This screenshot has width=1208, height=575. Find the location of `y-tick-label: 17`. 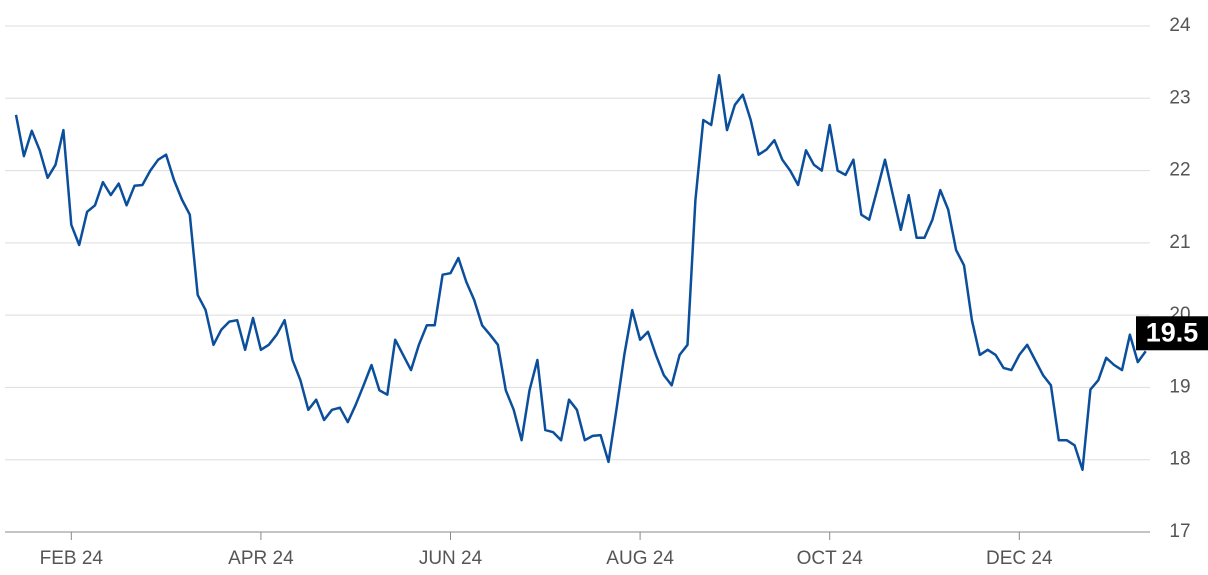

y-tick-label: 17 is located at coordinates (1179, 531).